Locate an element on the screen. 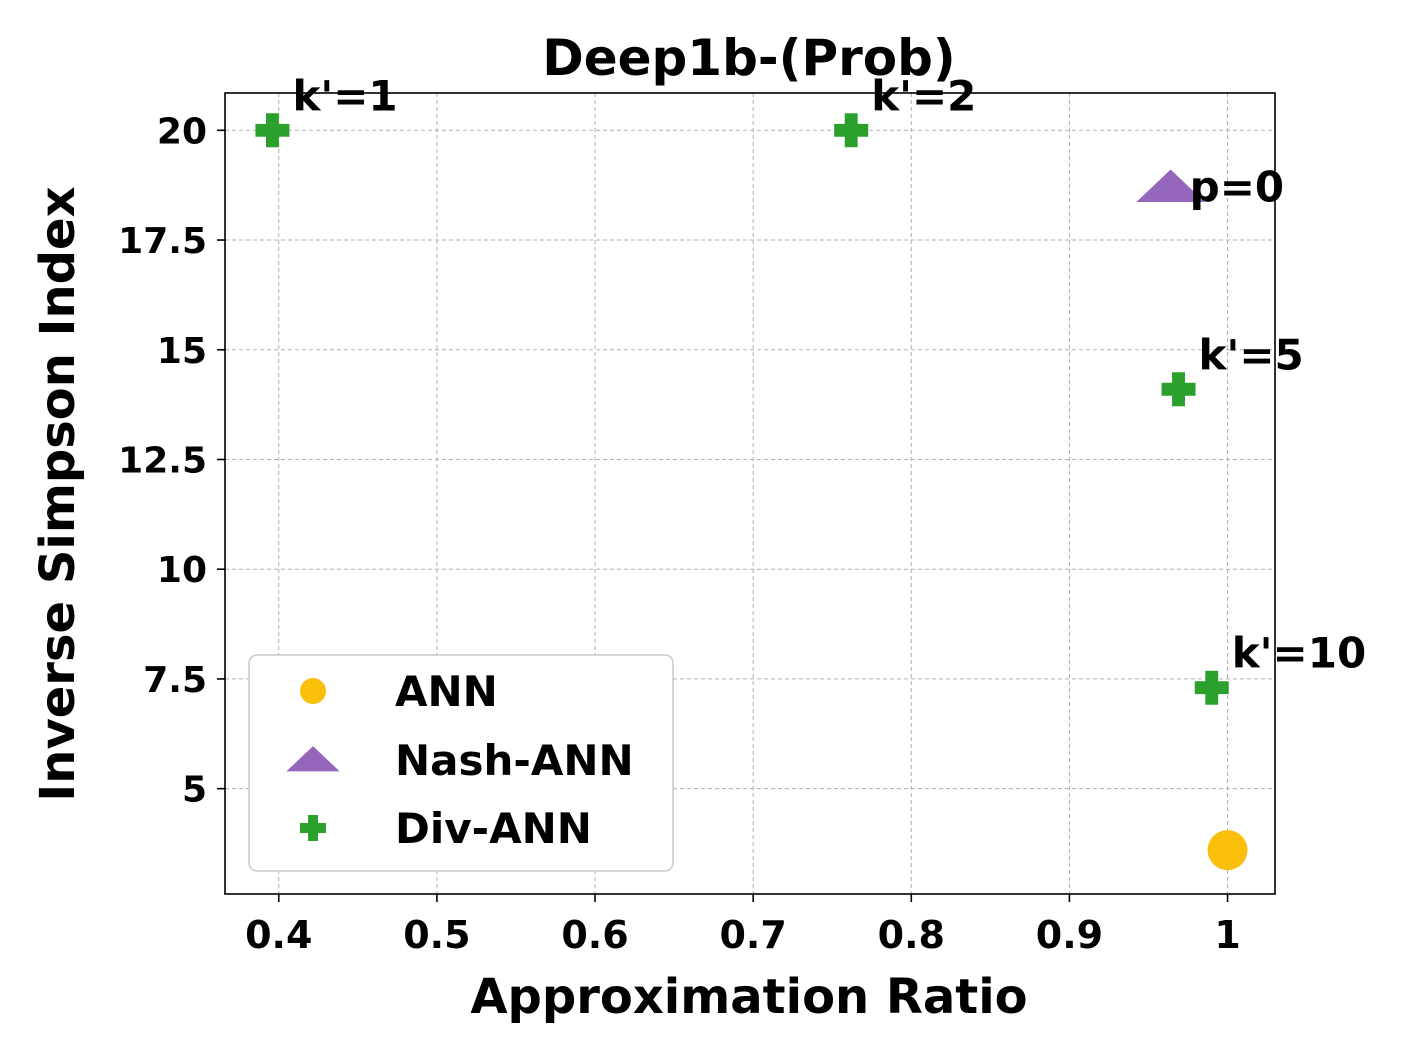  y-tick-label: 12.5 is located at coordinates (162, 460).